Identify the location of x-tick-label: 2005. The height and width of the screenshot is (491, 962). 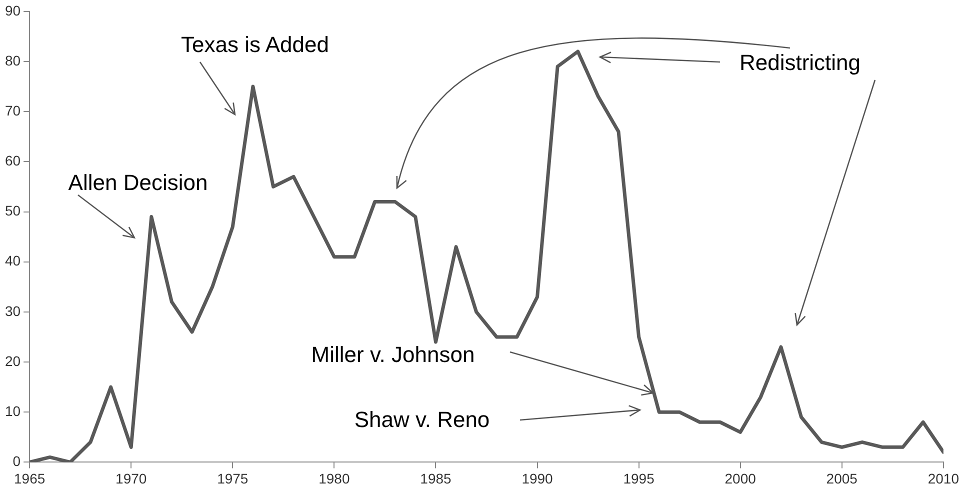
(842, 478).